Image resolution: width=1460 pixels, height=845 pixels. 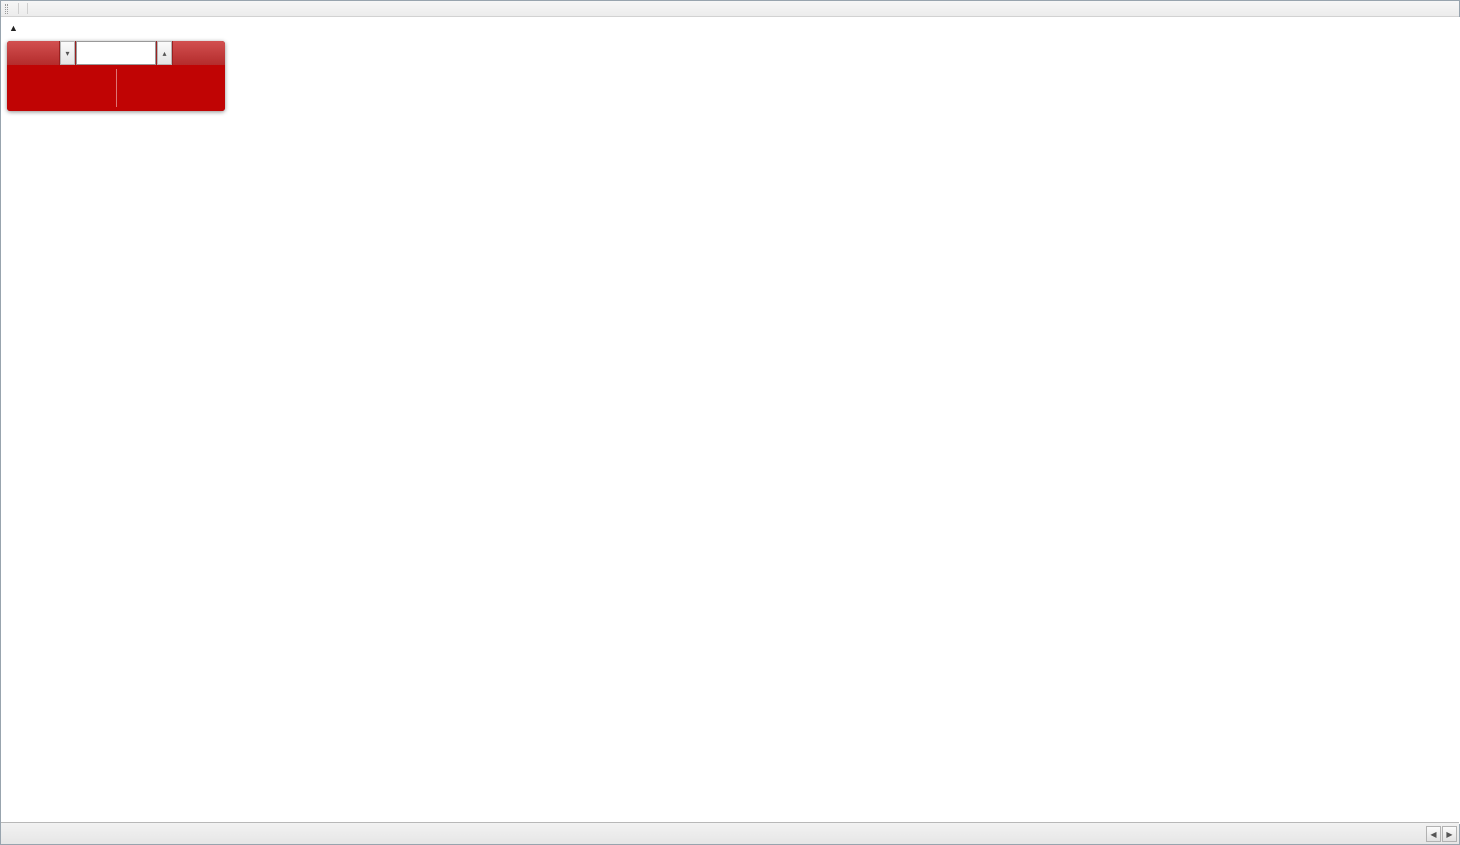 What do you see at coordinates (33, 53) in the screenshot?
I see `sell-button` at bounding box center [33, 53].